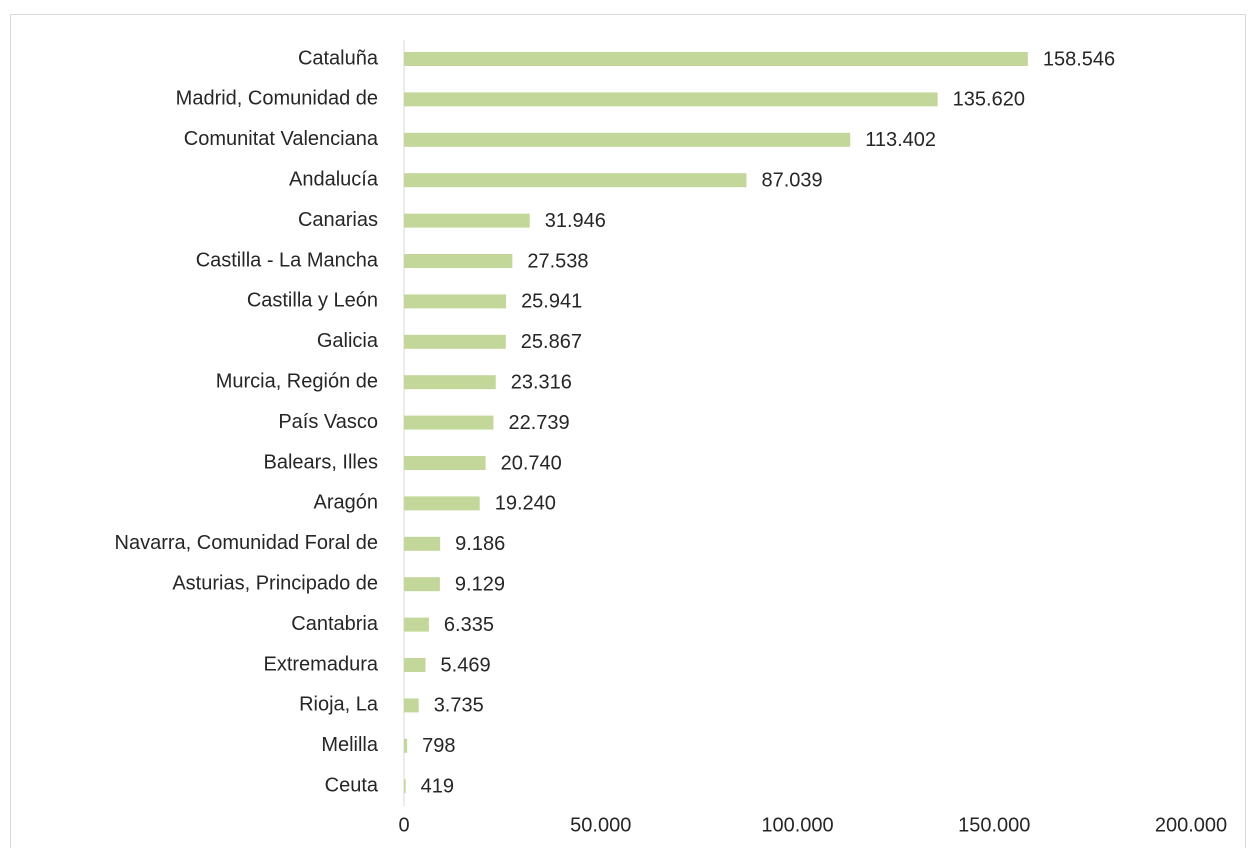 The image size is (1254, 848). I want to click on value-label: 23.316, so click(541, 382).